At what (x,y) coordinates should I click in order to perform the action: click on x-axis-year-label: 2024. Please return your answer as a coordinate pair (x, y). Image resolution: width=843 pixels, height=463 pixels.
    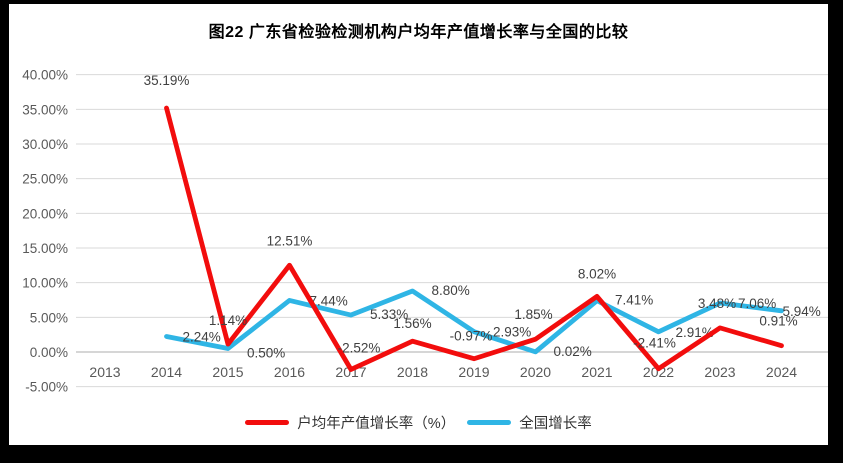
    Looking at the image, I should click on (781, 372).